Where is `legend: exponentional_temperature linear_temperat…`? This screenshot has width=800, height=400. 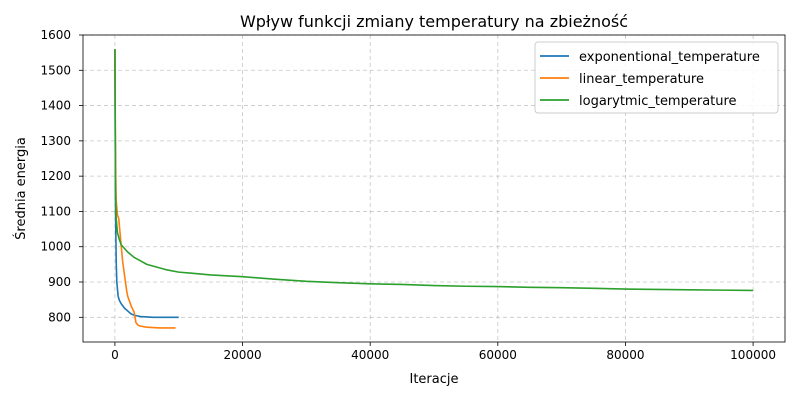 legend: exponentional_temperature linear_temperat… is located at coordinates (656, 77).